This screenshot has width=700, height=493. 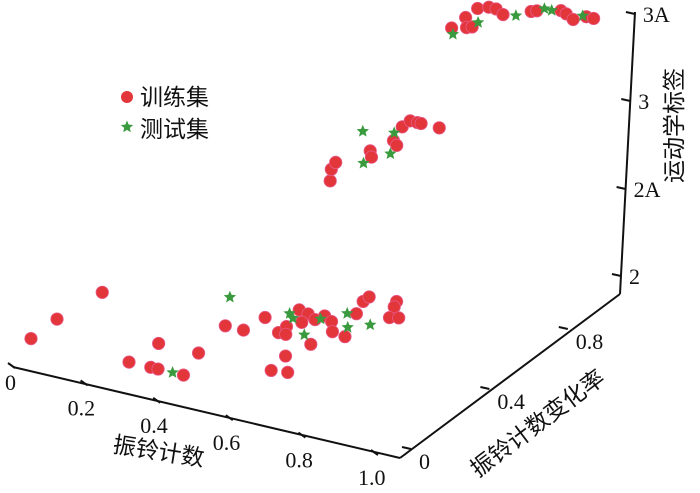 What do you see at coordinates (299, 460) in the screenshot?
I see `x-tick-label: 0.8` at bounding box center [299, 460].